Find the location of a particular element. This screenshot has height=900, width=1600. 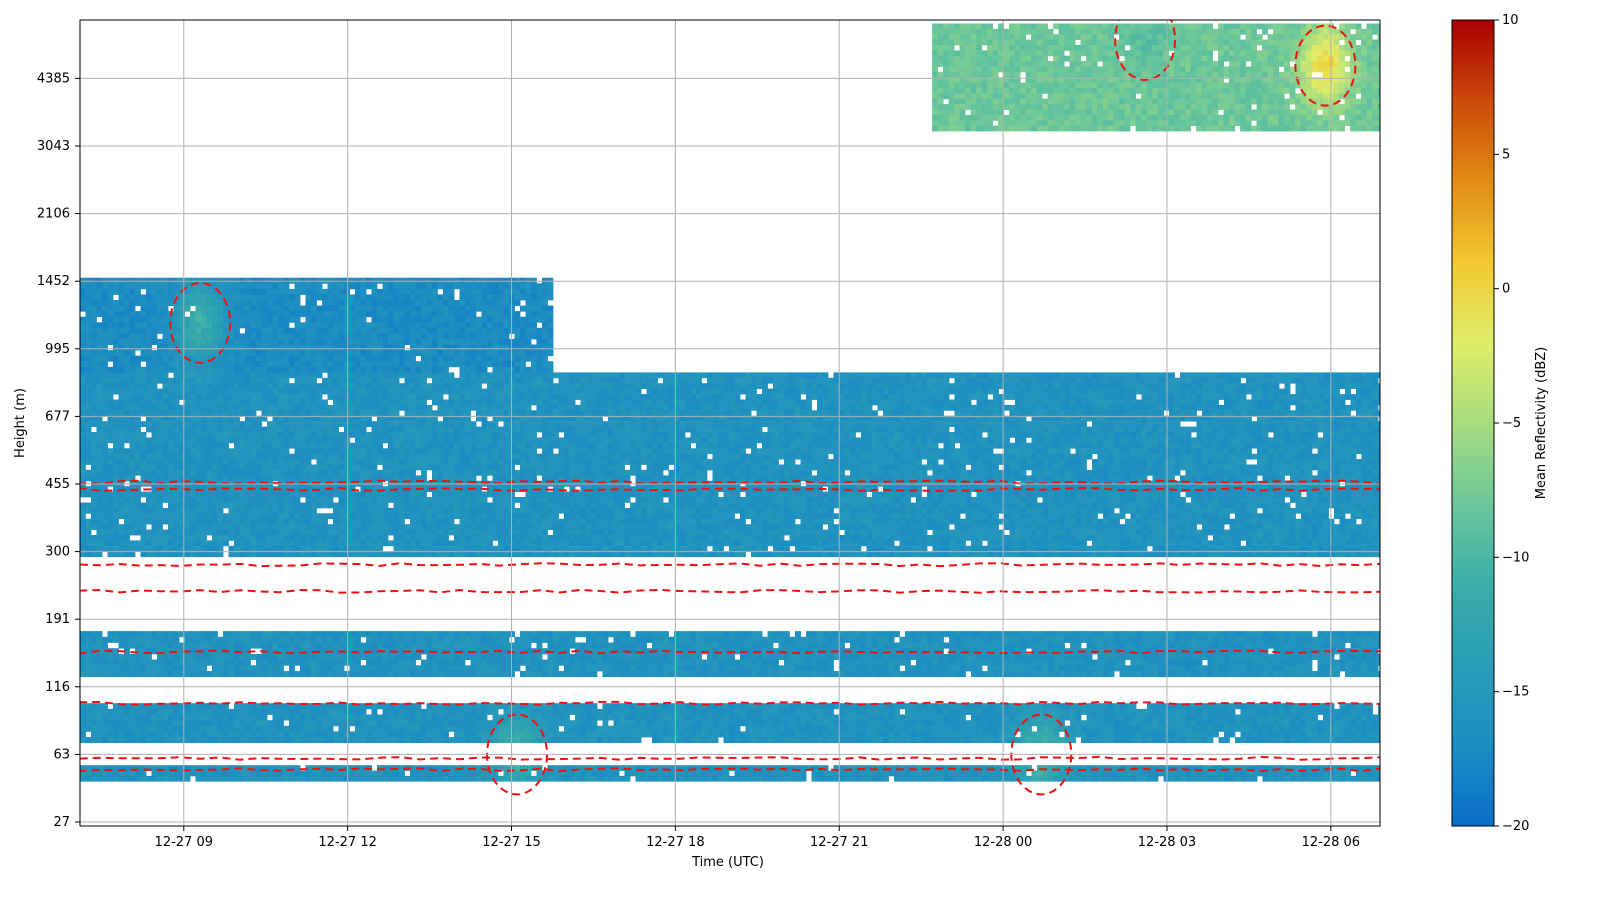

colorbar-tick-label: 10 is located at coordinates (1510, 20).